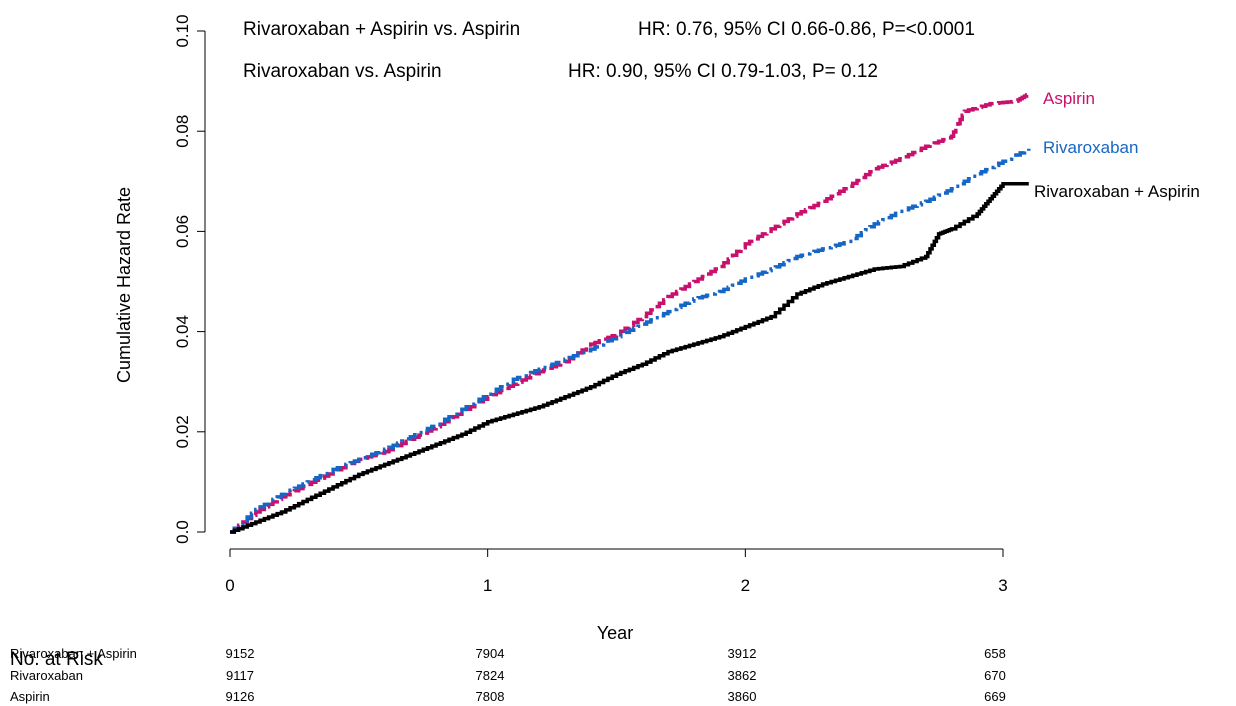 This screenshot has height=706, width=1236. What do you see at coordinates (182, 532) in the screenshot?
I see `y-tick-label: 0.0` at bounding box center [182, 532].